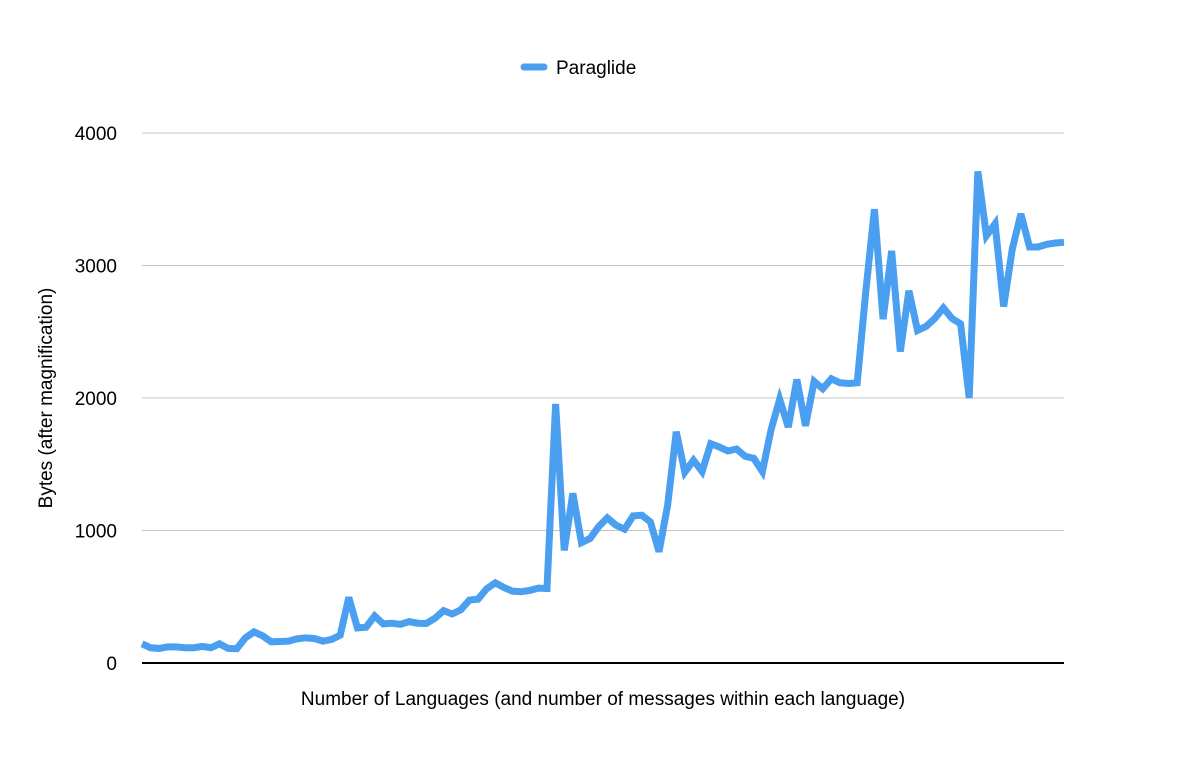 This screenshot has width=1202, height=776. Describe the element at coordinates (96, 267) in the screenshot. I see `y-tick-label-3000: 3000` at that location.